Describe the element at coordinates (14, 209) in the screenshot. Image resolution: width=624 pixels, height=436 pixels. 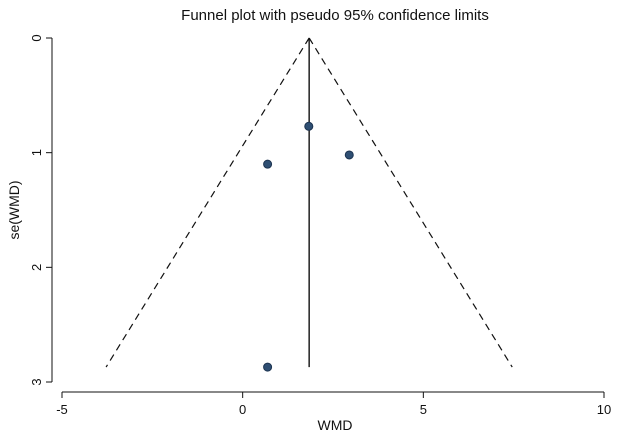
I see `y-axis-label: se(WMD)` at that location.